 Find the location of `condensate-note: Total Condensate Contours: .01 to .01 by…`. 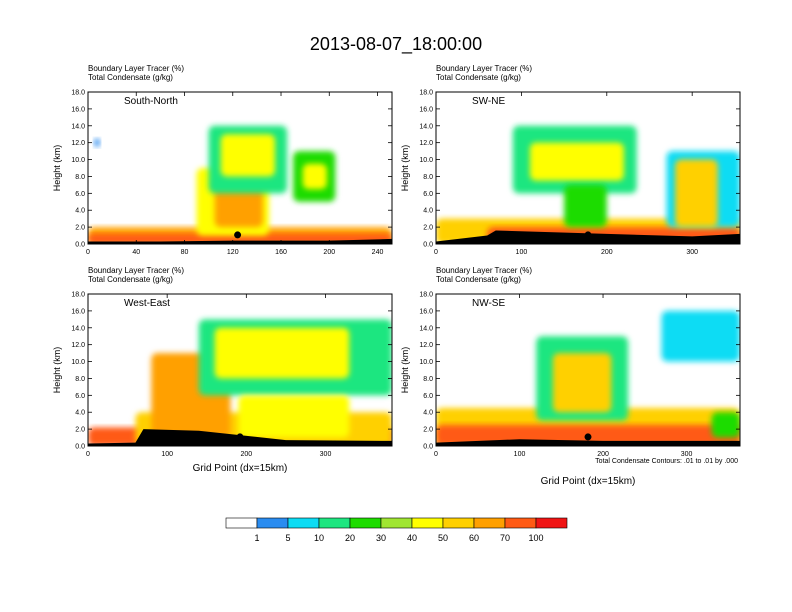

condensate-note: Total Condensate Contours: .01 to .01 by… is located at coordinates (666, 461).